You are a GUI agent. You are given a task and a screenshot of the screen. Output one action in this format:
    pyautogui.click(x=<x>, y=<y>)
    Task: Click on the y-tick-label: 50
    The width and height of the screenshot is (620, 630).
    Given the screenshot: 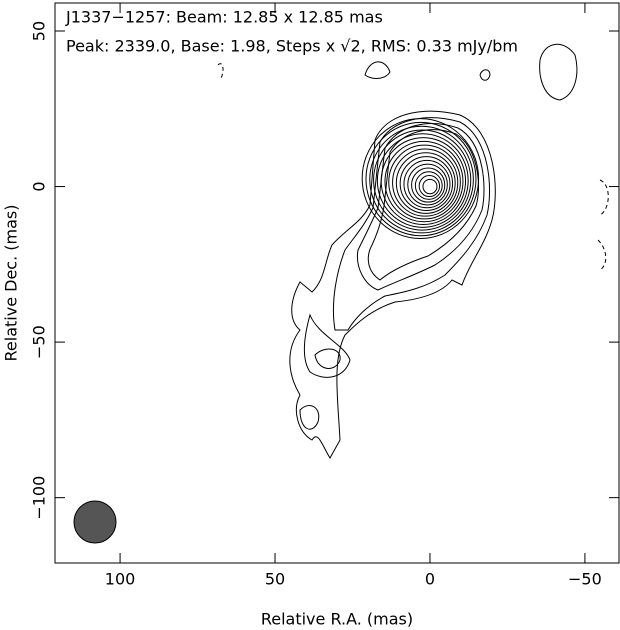 What is the action you would take?
    pyautogui.click(x=39, y=31)
    